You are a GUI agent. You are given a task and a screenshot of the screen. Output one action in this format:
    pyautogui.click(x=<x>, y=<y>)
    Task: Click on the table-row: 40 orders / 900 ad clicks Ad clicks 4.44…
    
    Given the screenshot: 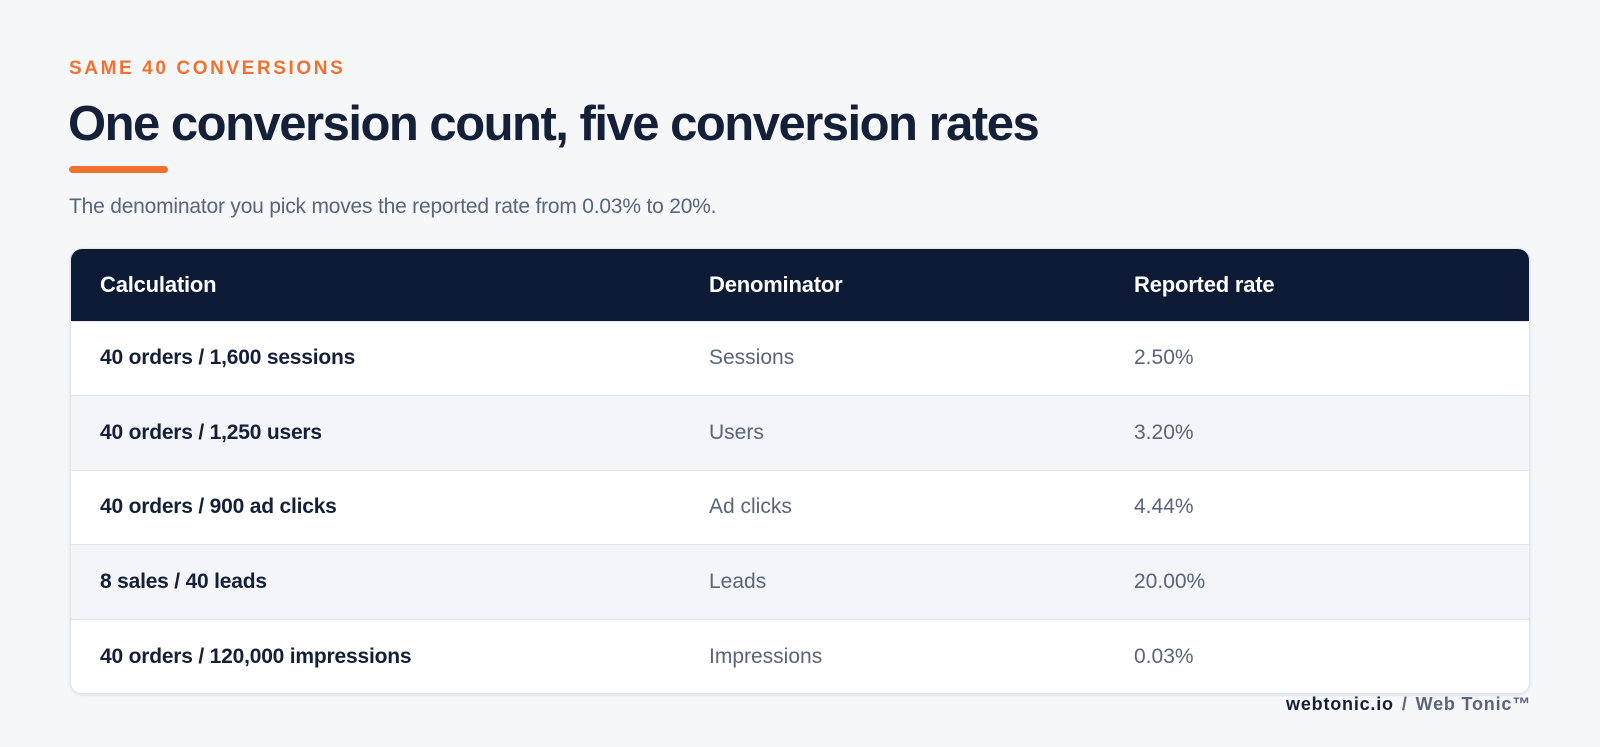 What is the action you would take?
    pyautogui.click(x=800, y=507)
    